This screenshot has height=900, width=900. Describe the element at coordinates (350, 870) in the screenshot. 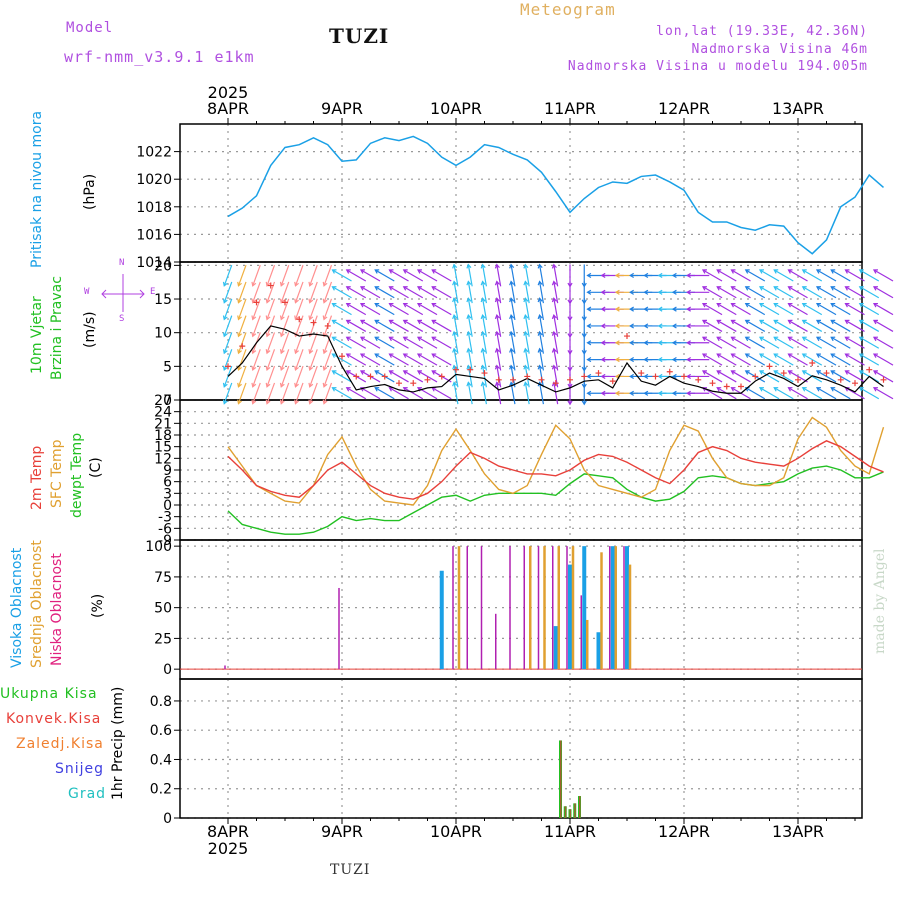

I see `footer-station: TUZI` at that location.